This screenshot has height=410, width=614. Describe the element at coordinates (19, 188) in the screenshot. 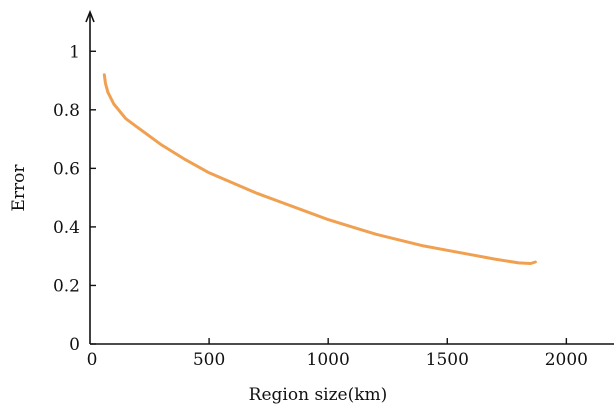

I see `y-axis-title: Error` at that location.